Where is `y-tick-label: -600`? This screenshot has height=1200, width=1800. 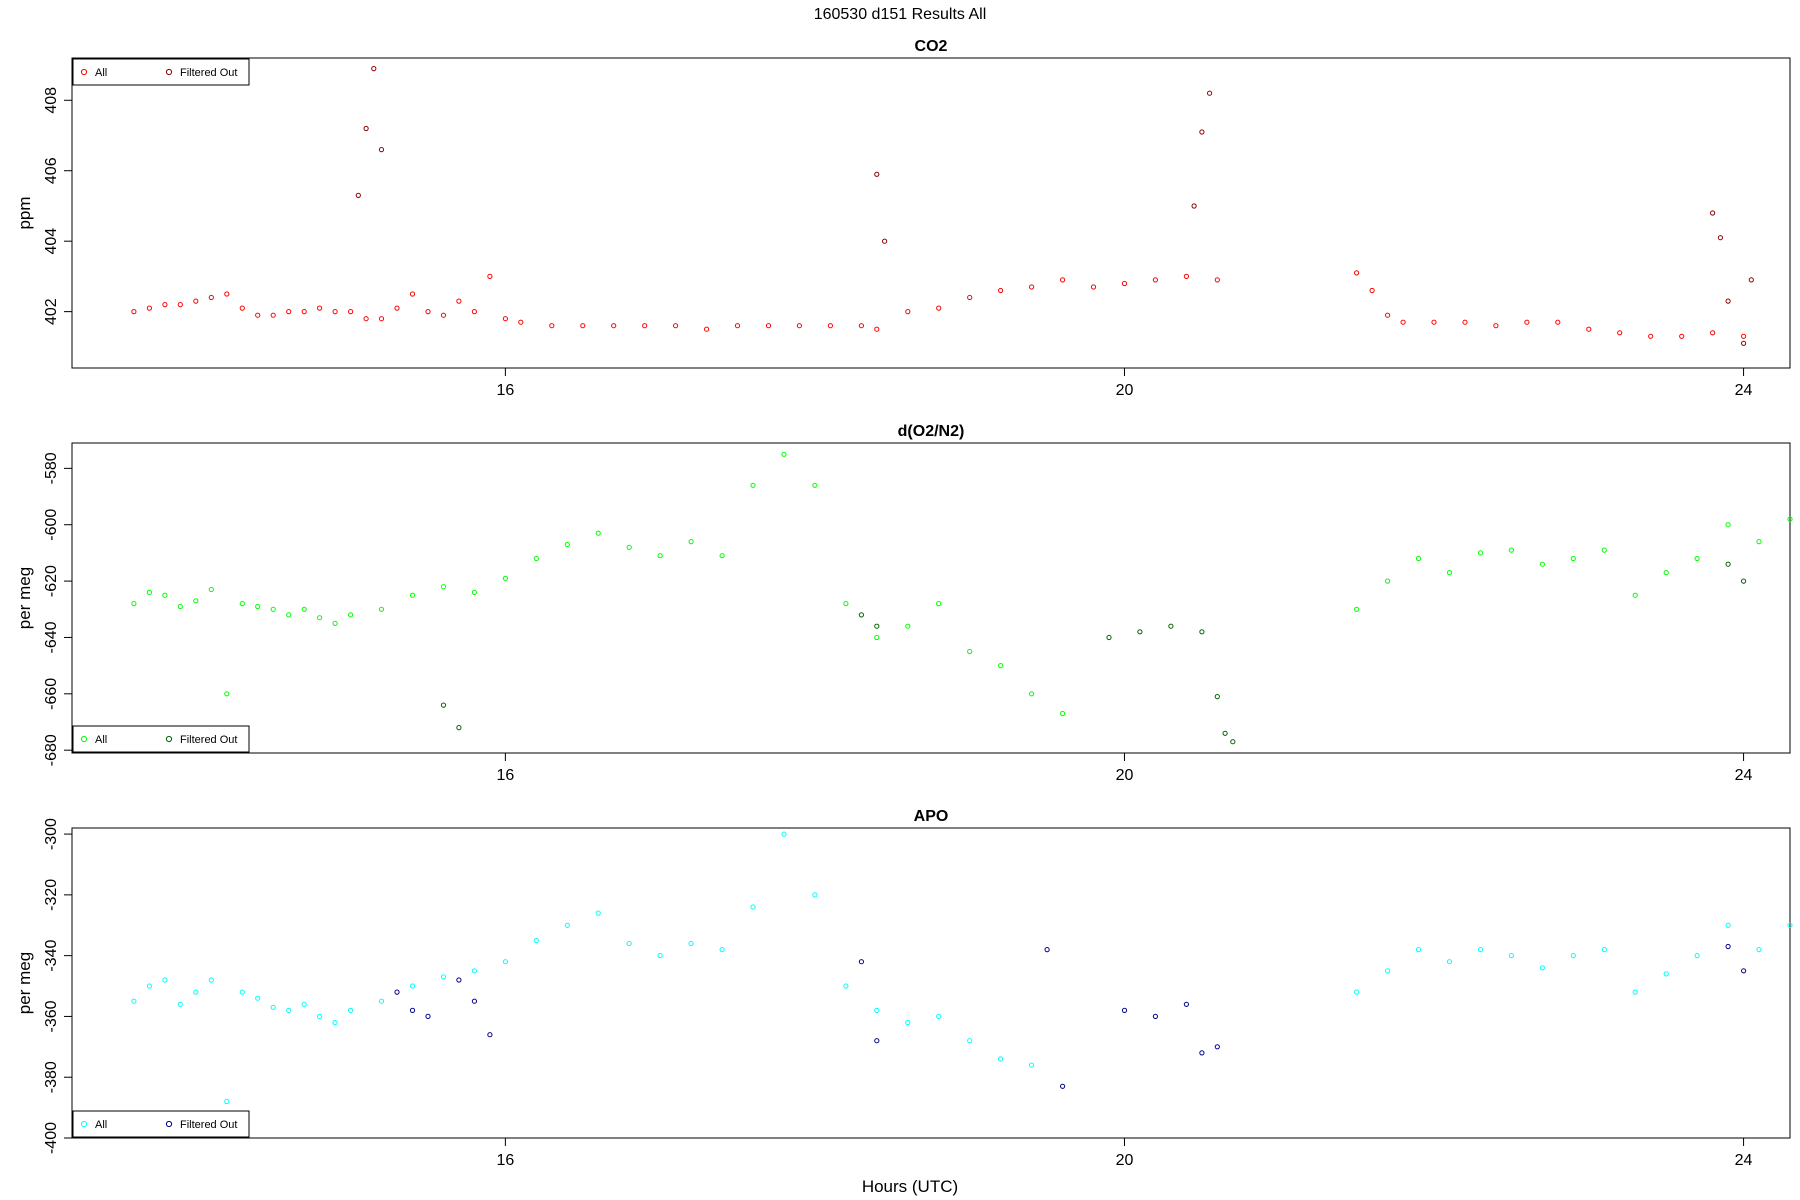 y-tick-label: -600 is located at coordinates (51, 525).